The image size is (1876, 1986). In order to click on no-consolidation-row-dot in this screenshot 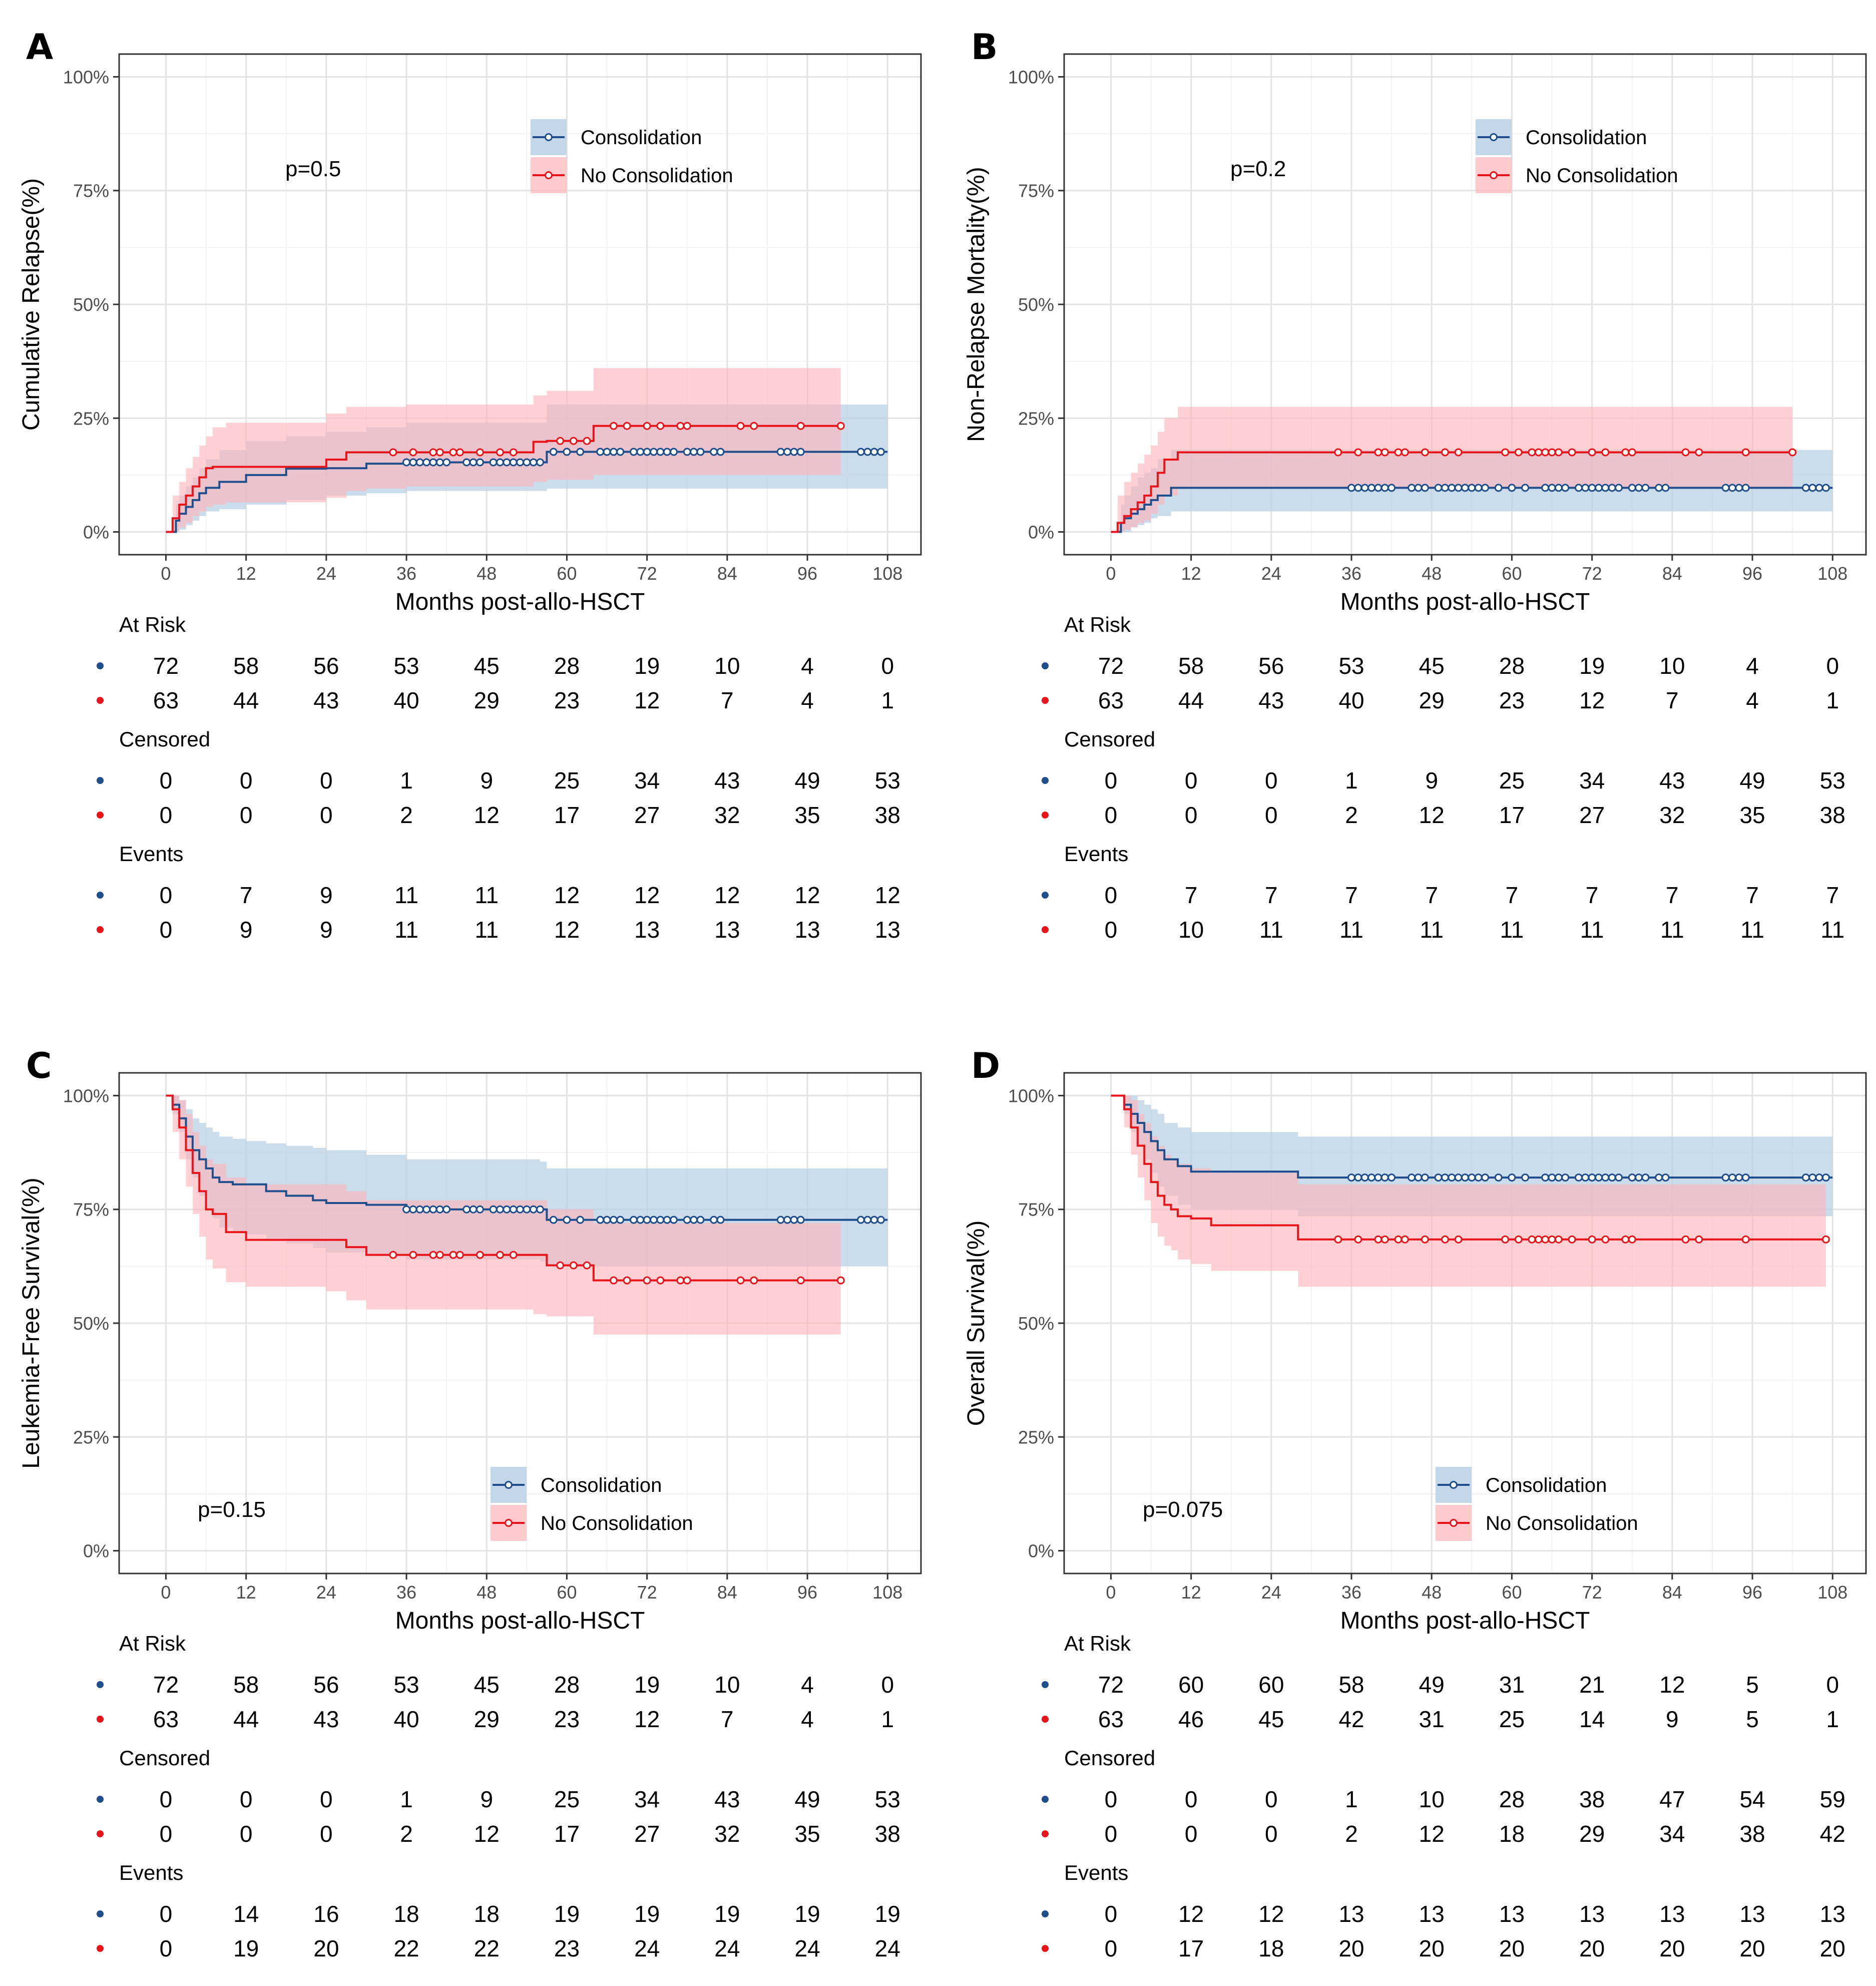, I will do `click(100, 1948)`.